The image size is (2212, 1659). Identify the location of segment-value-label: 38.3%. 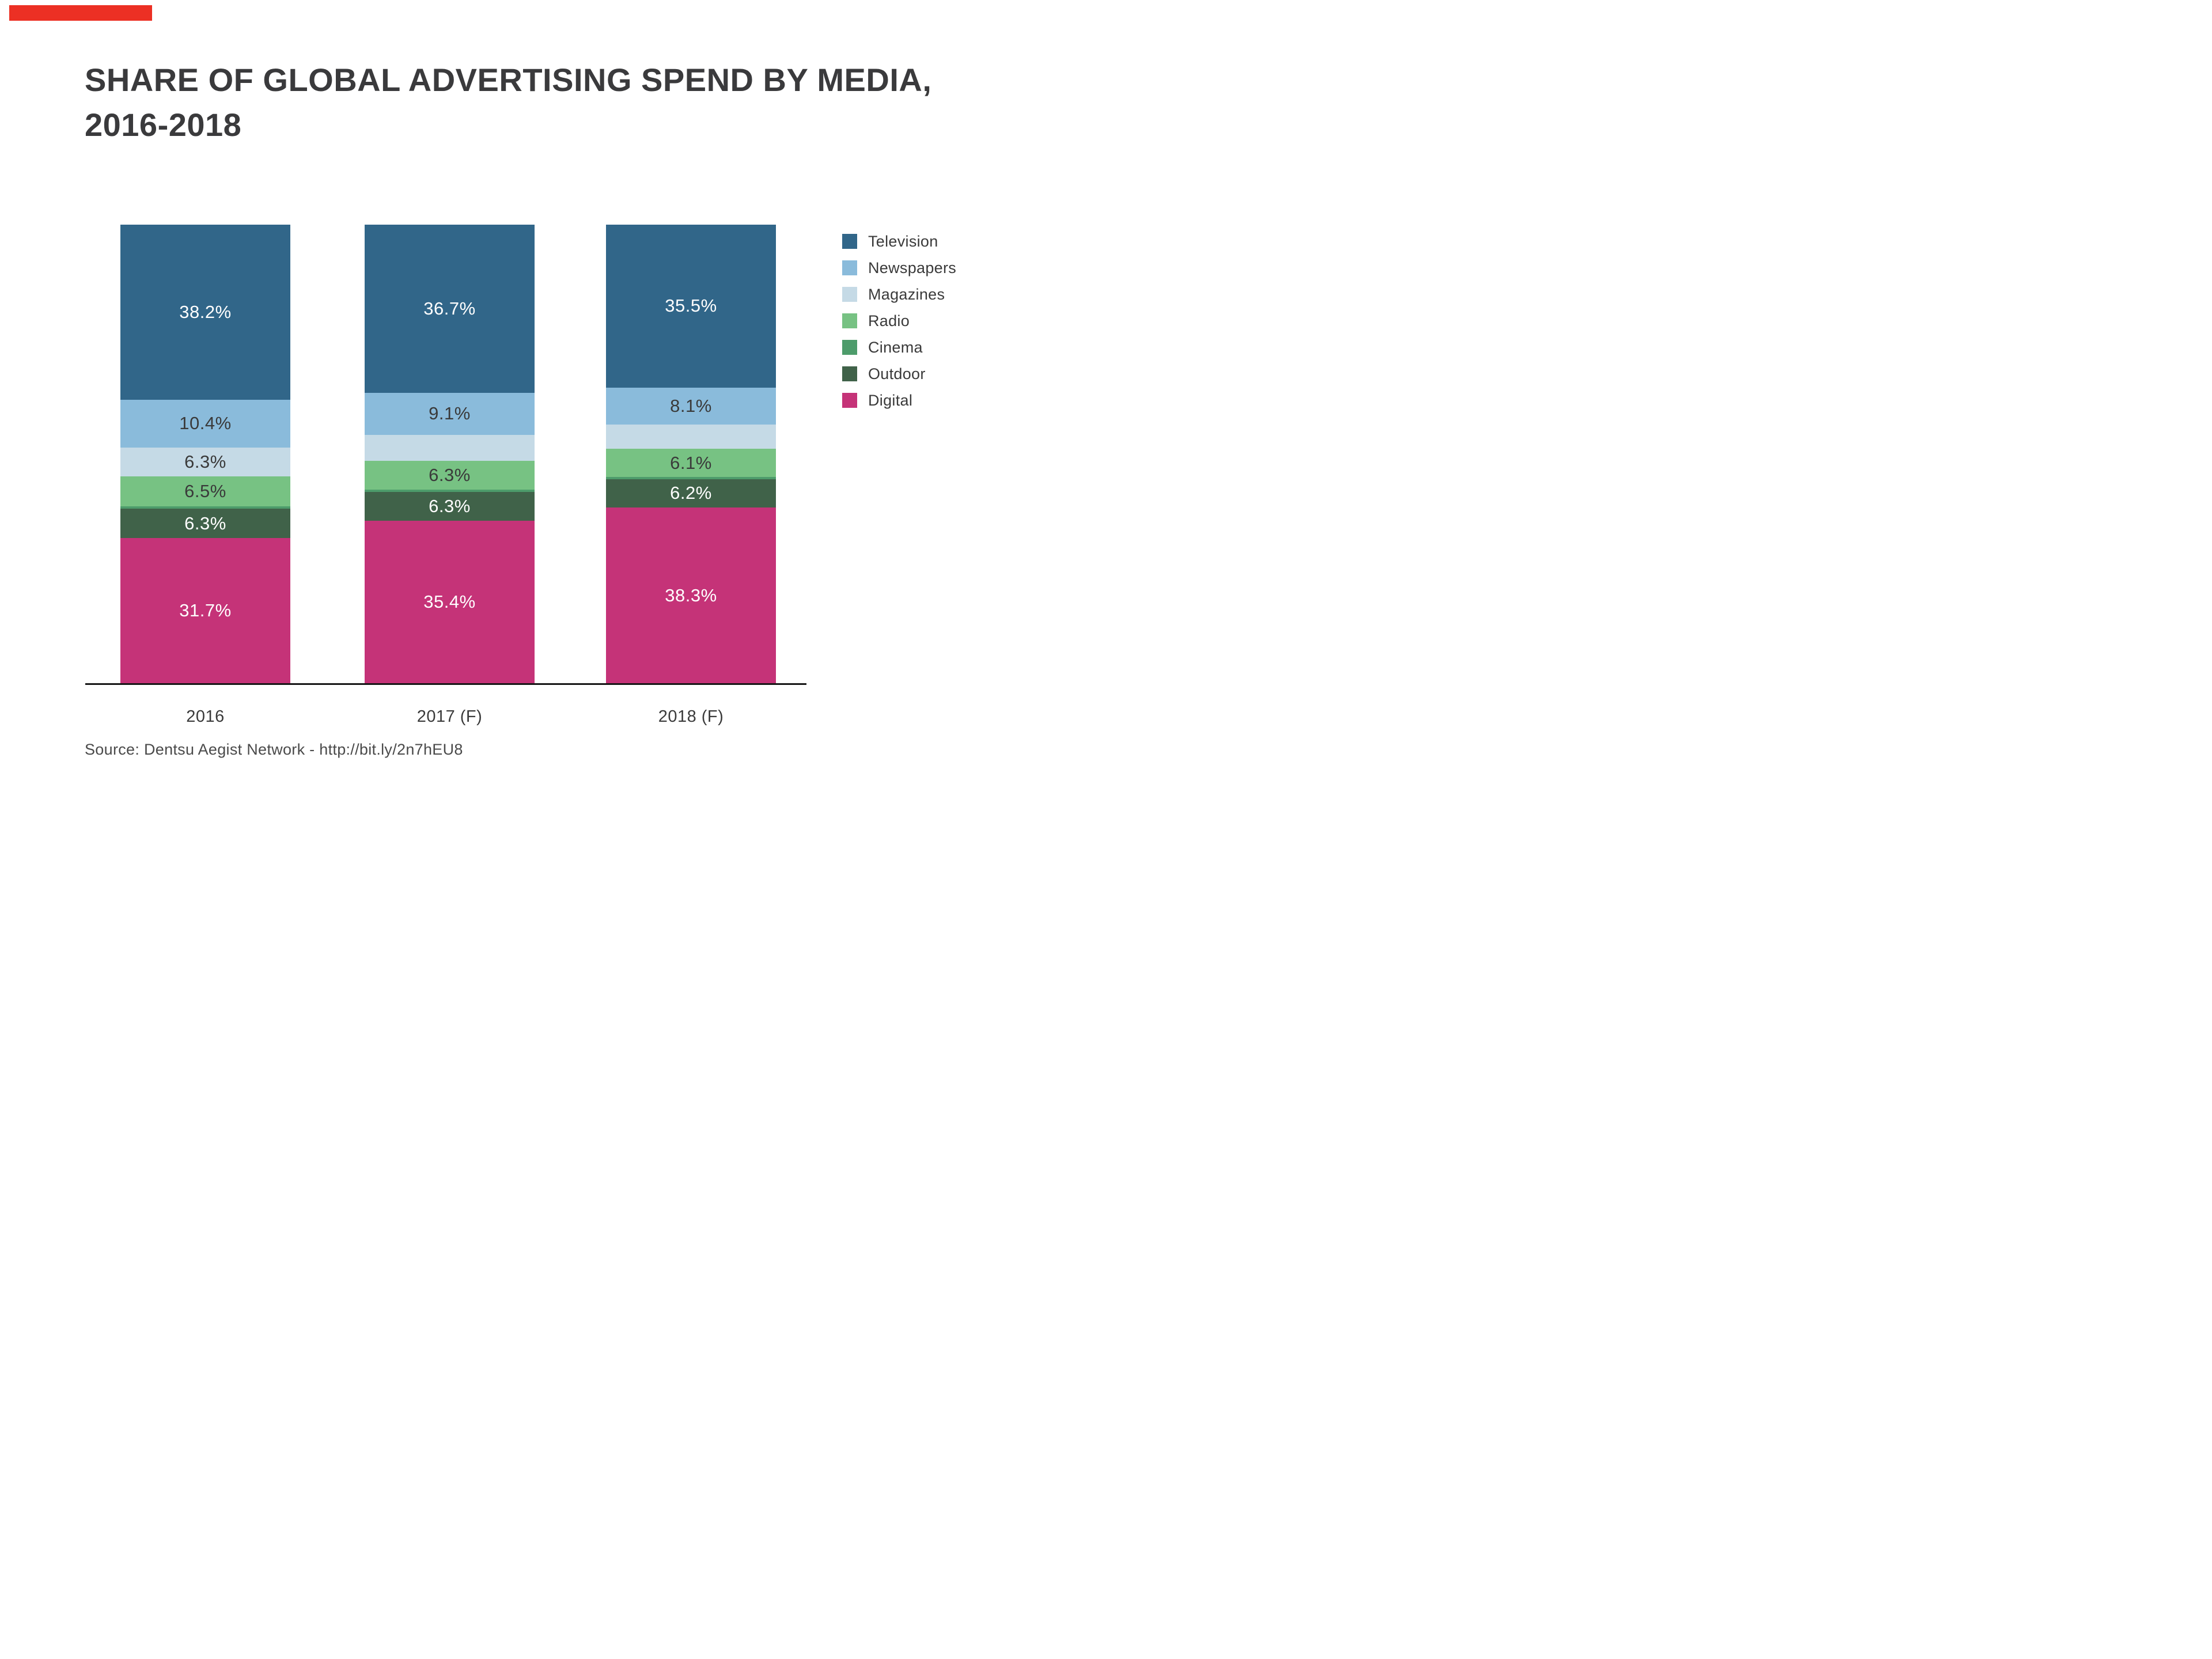
(691, 595).